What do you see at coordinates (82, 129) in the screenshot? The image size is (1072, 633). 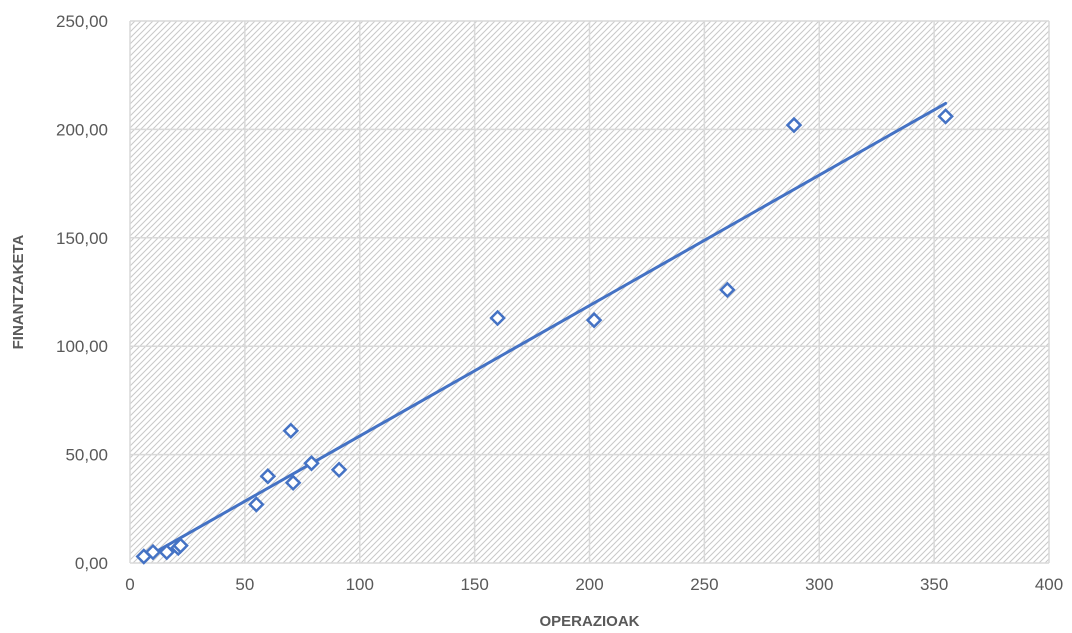 I see `y-tick-label: 200,00` at bounding box center [82, 129].